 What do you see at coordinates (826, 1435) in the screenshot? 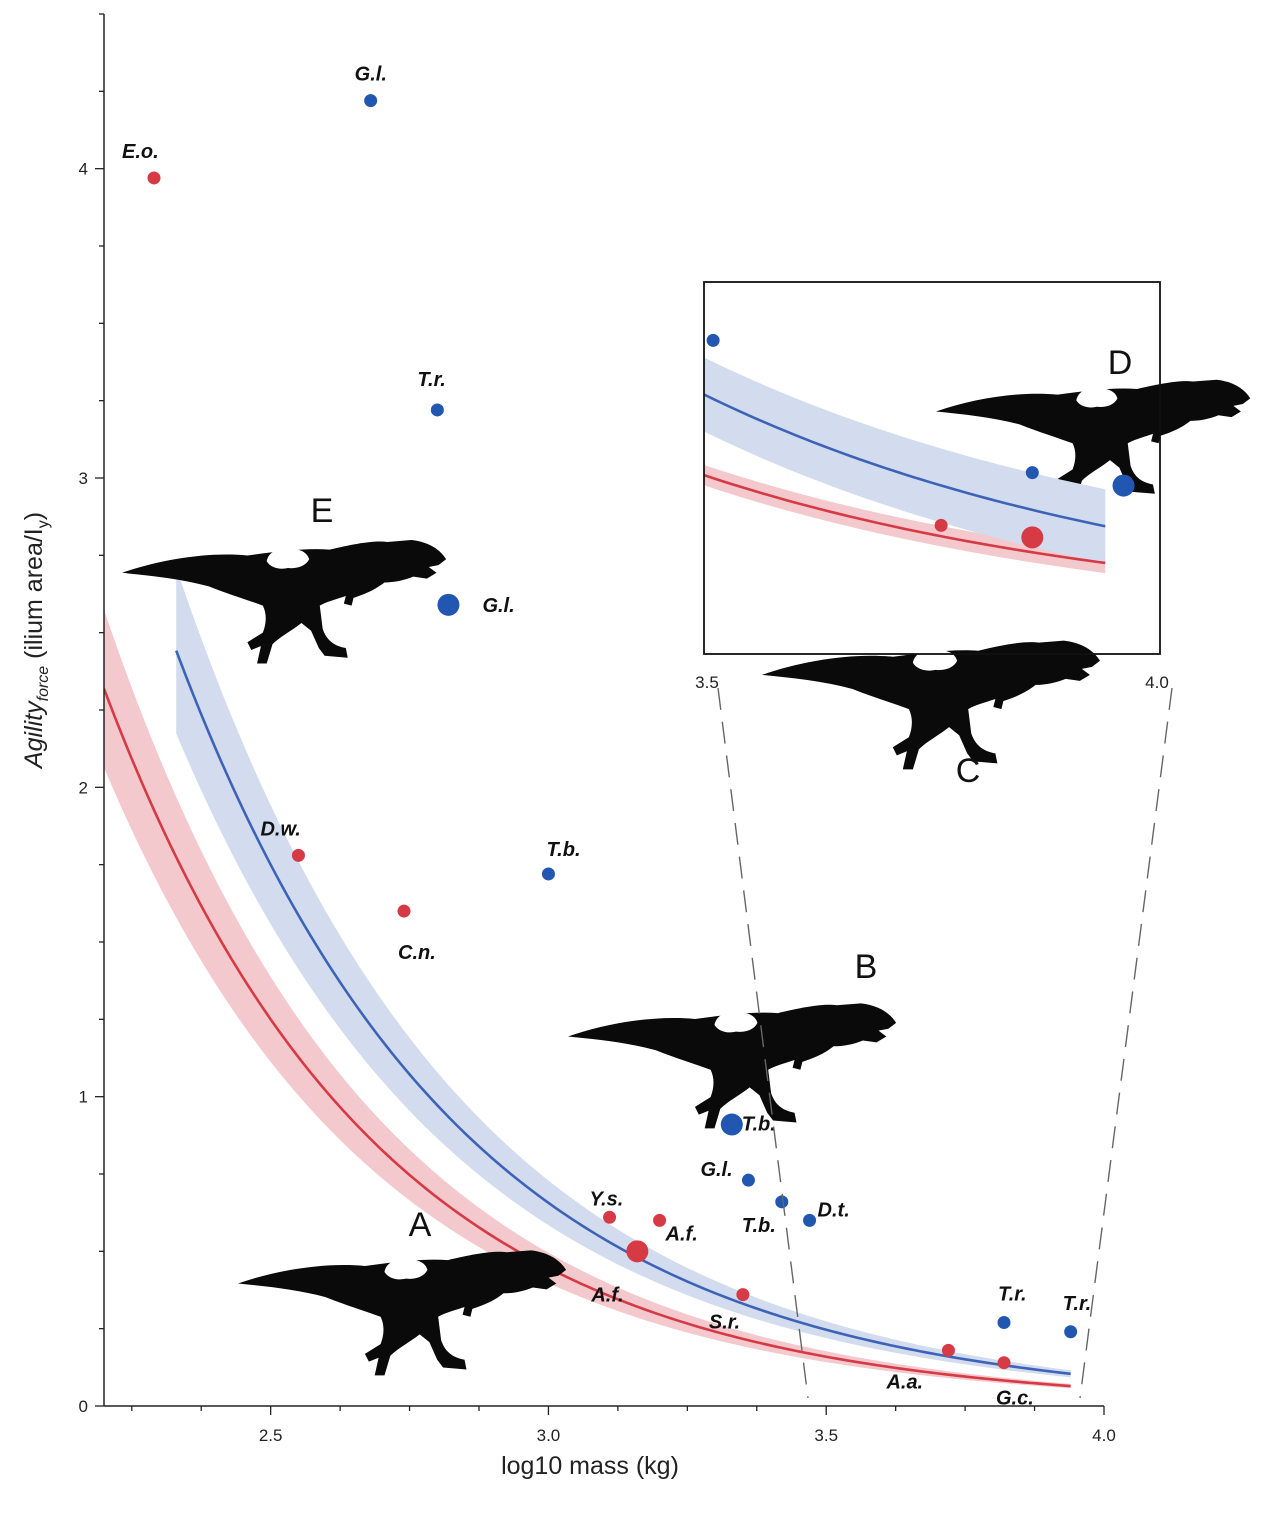
I see `x-tick-label: 3.5` at bounding box center [826, 1435].